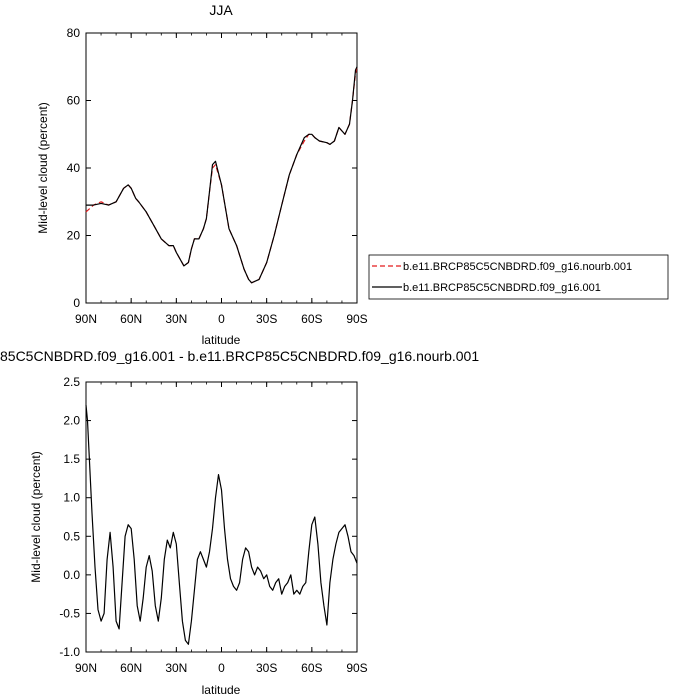  What do you see at coordinates (43, 167) in the screenshot?
I see `top-y-axis-label: Mid-level cloud (percent)` at bounding box center [43, 167].